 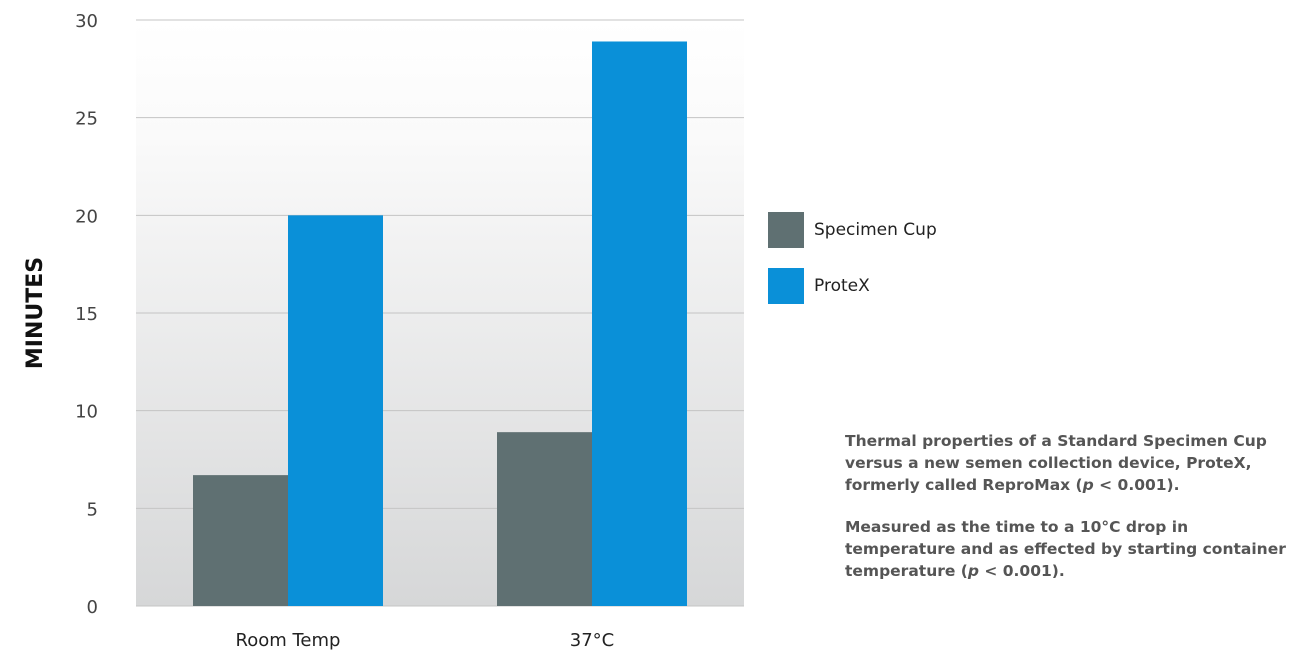 What do you see at coordinates (786, 286) in the screenshot?
I see `legend-swatch-protex` at bounding box center [786, 286].